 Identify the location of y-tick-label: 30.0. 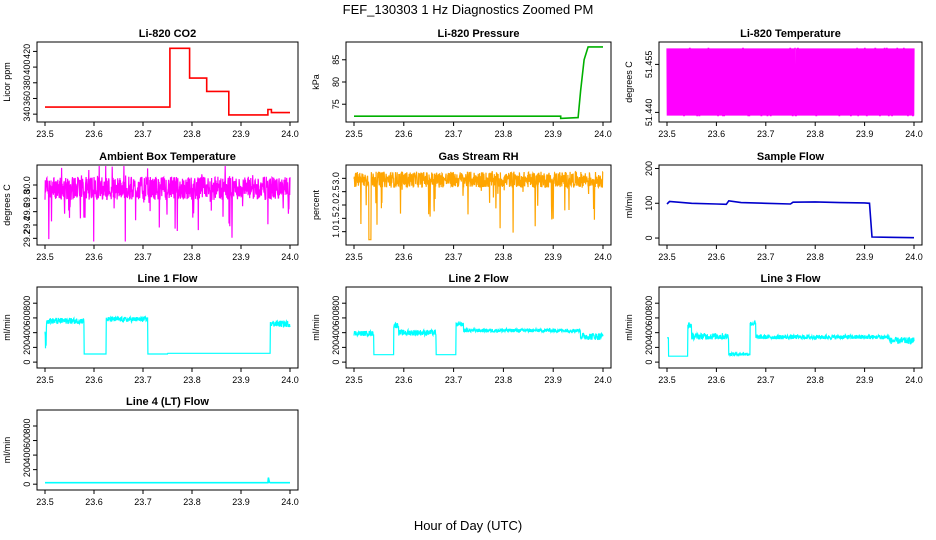
(27, 185).